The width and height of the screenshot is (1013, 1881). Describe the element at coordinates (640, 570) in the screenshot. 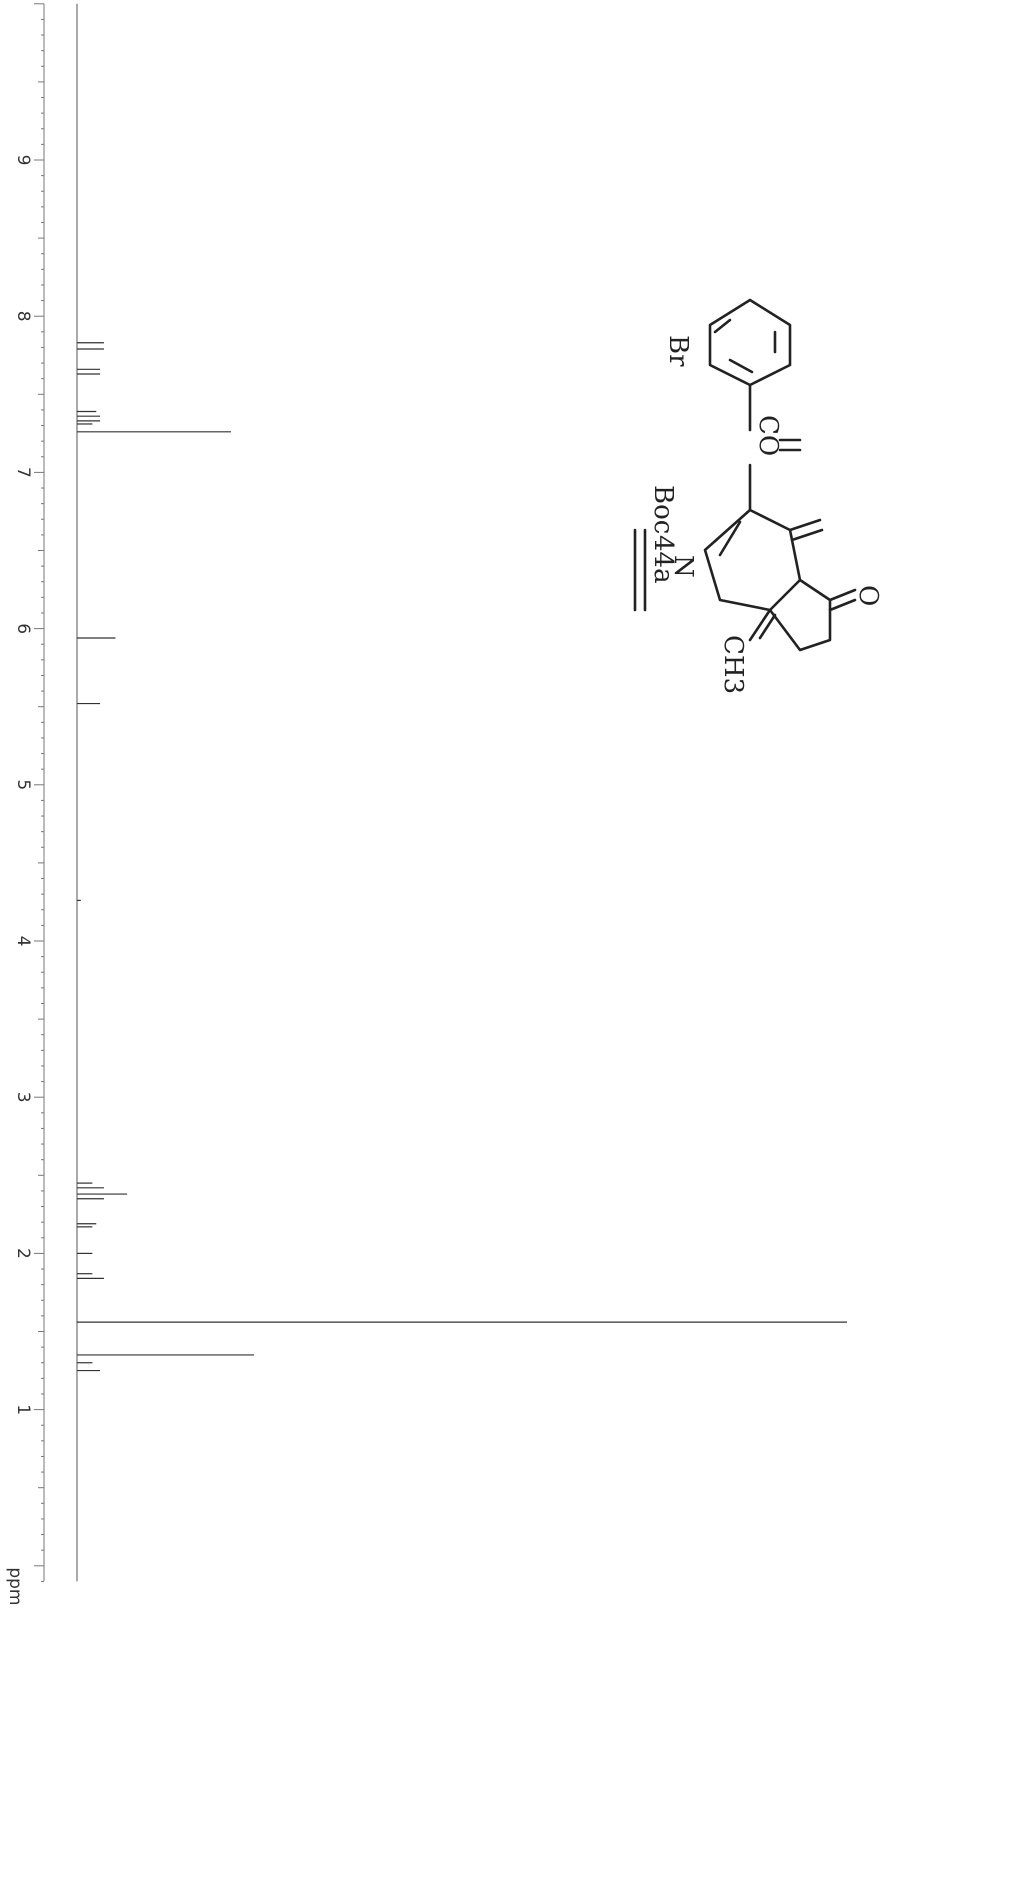

I see `label-underline` at that location.